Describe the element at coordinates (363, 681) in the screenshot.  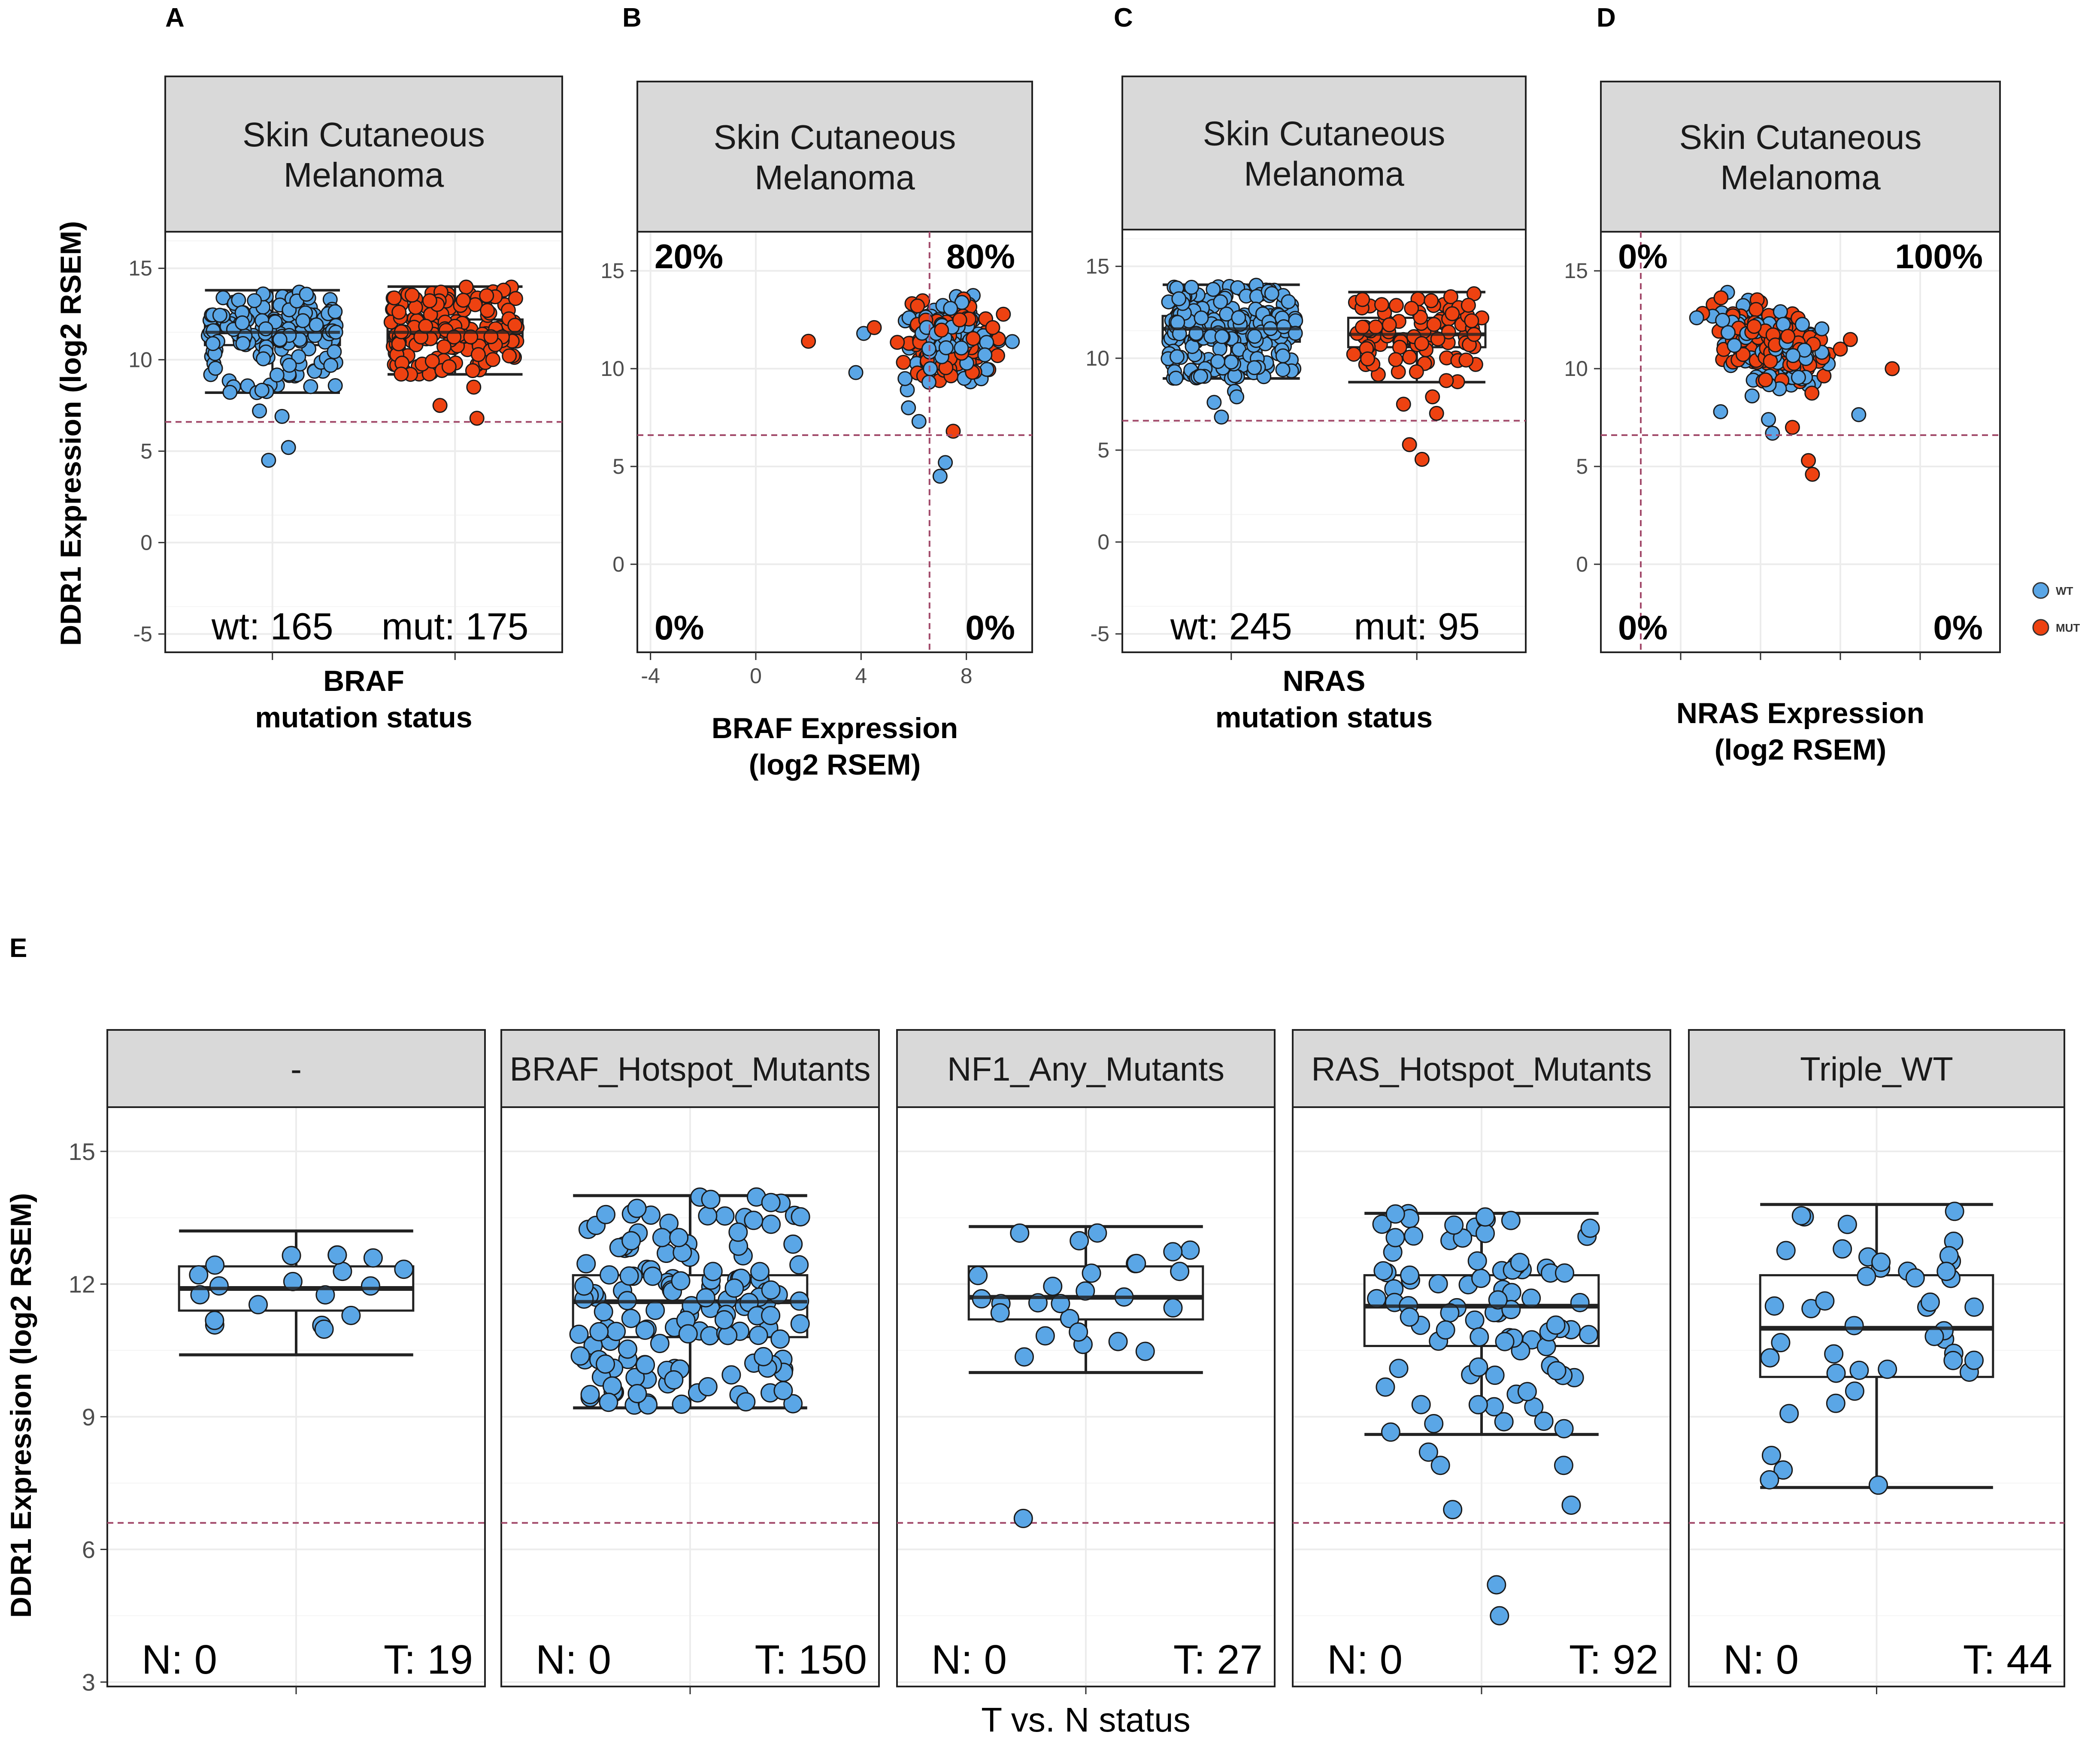
I see `xlabel-line1-a: BRAF` at that location.